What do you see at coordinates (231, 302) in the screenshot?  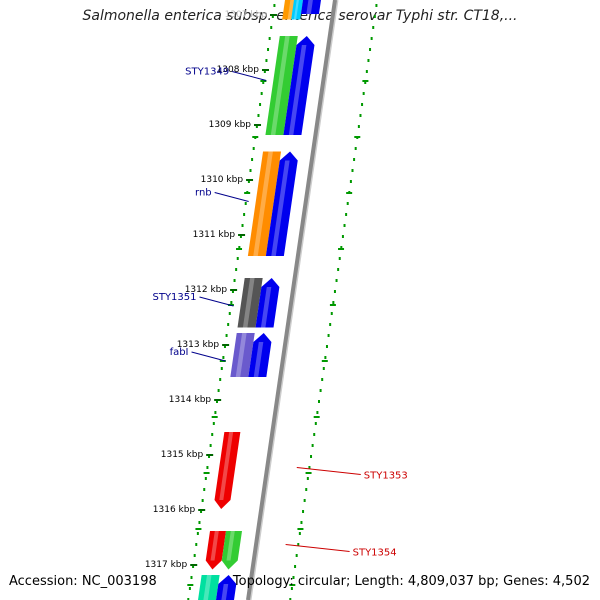 I see `left-dot-ring` at bounding box center [231, 302].